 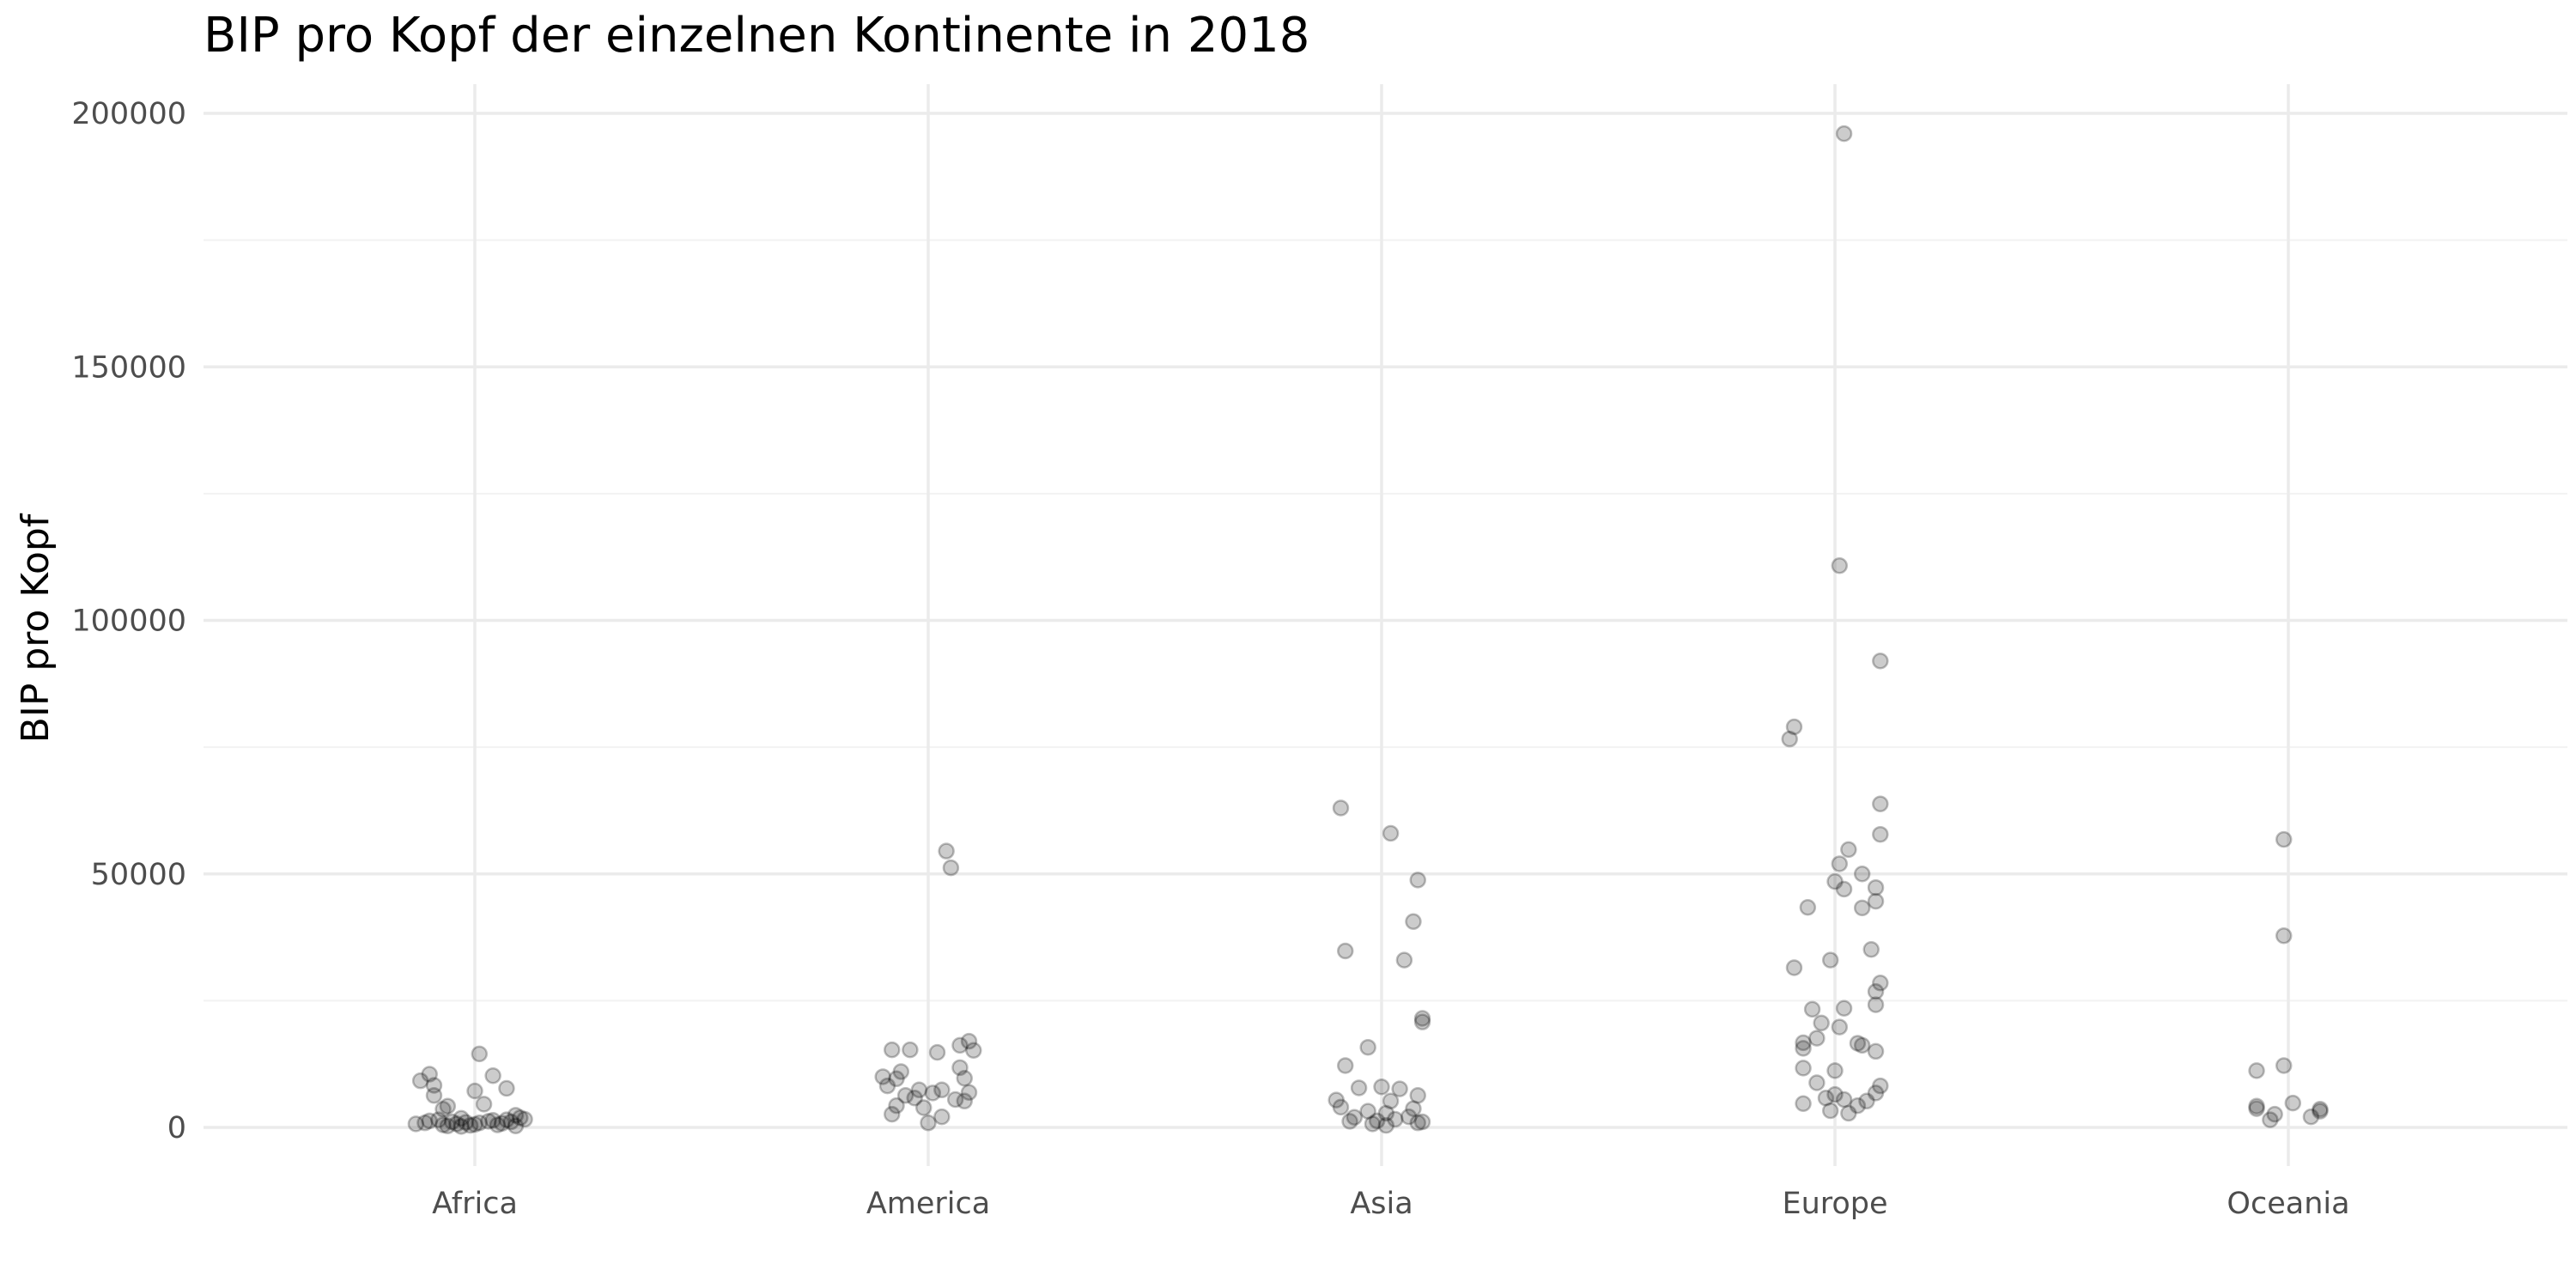 What do you see at coordinates (2288, 1204) in the screenshot?
I see `x-tick-label: Oceania` at bounding box center [2288, 1204].